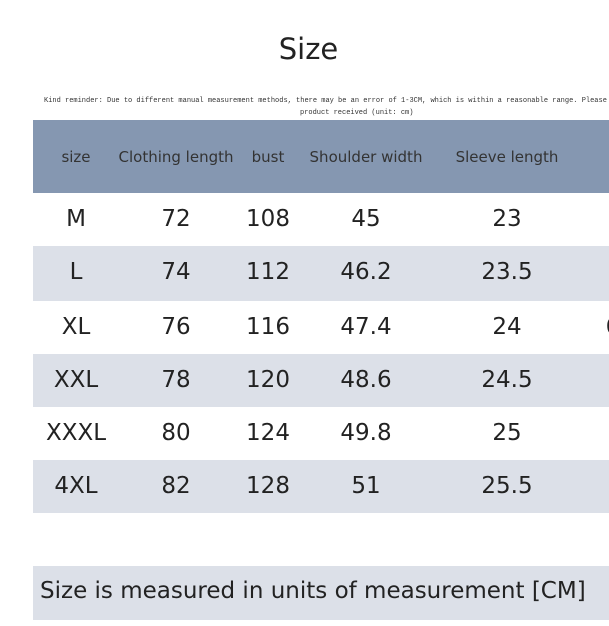 The width and height of the screenshot is (609, 626). What do you see at coordinates (76, 157) in the screenshot?
I see `cell: size` at bounding box center [76, 157].